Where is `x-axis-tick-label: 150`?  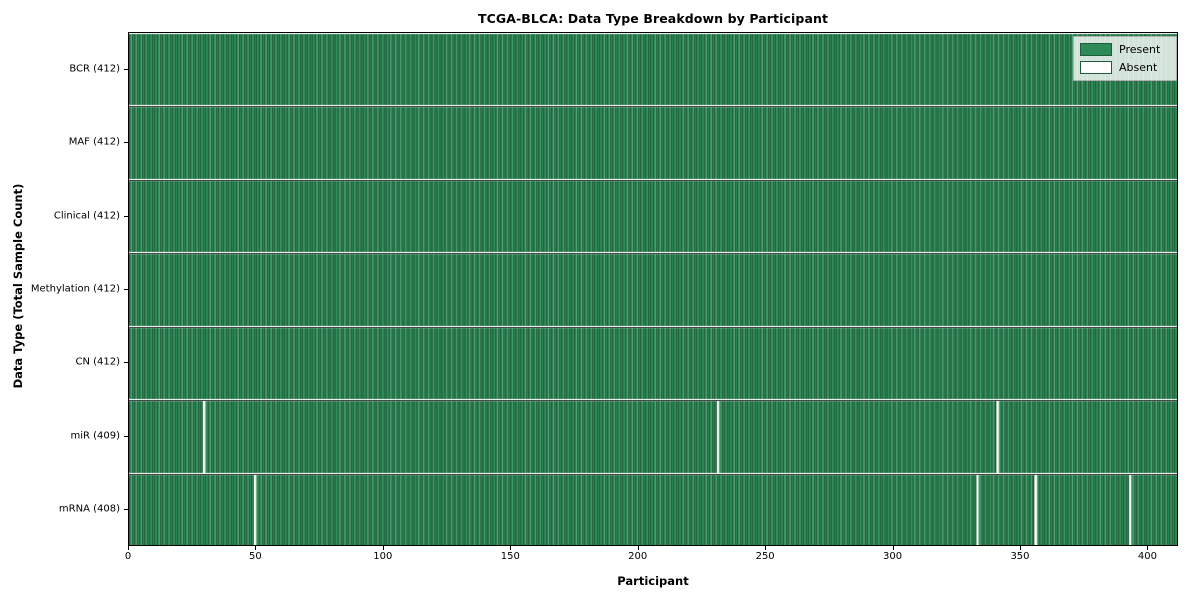
x-axis-tick-label: 150 is located at coordinates (510, 556).